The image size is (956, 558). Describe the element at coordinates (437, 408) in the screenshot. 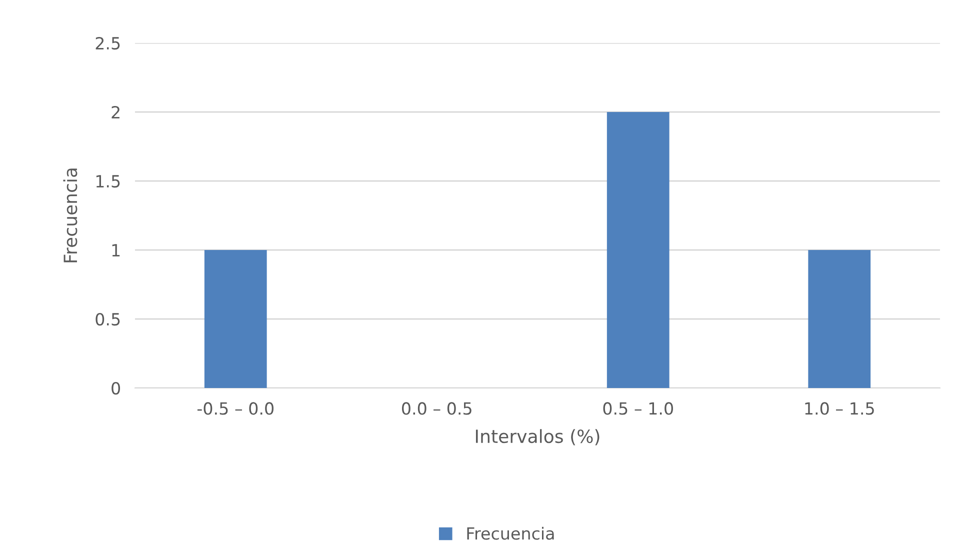

I see `x-tick-label: 0.0 – 0.5` at that location.